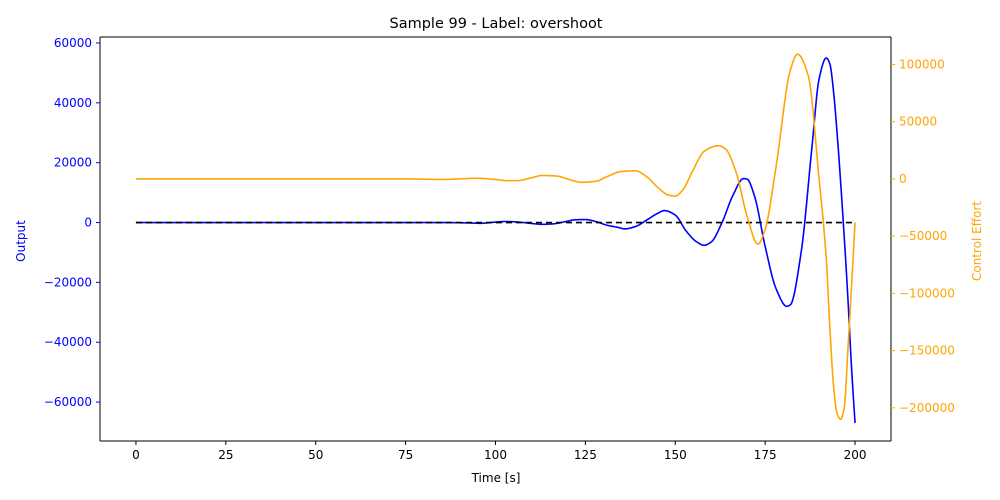 This screenshot has width=1000, height=500. I want to click on x-tick-label: 75, so click(405, 455).